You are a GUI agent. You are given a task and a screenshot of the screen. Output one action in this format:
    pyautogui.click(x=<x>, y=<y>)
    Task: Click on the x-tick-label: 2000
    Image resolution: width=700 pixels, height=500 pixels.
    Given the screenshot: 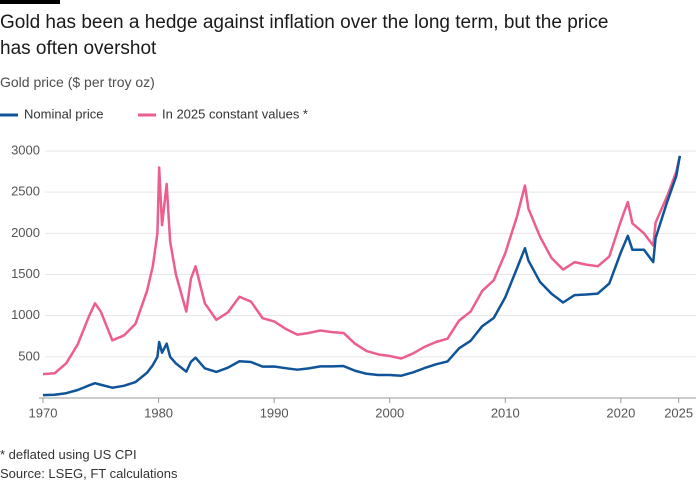 What is the action you would take?
    pyautogui.click(x=389, y=412)
    